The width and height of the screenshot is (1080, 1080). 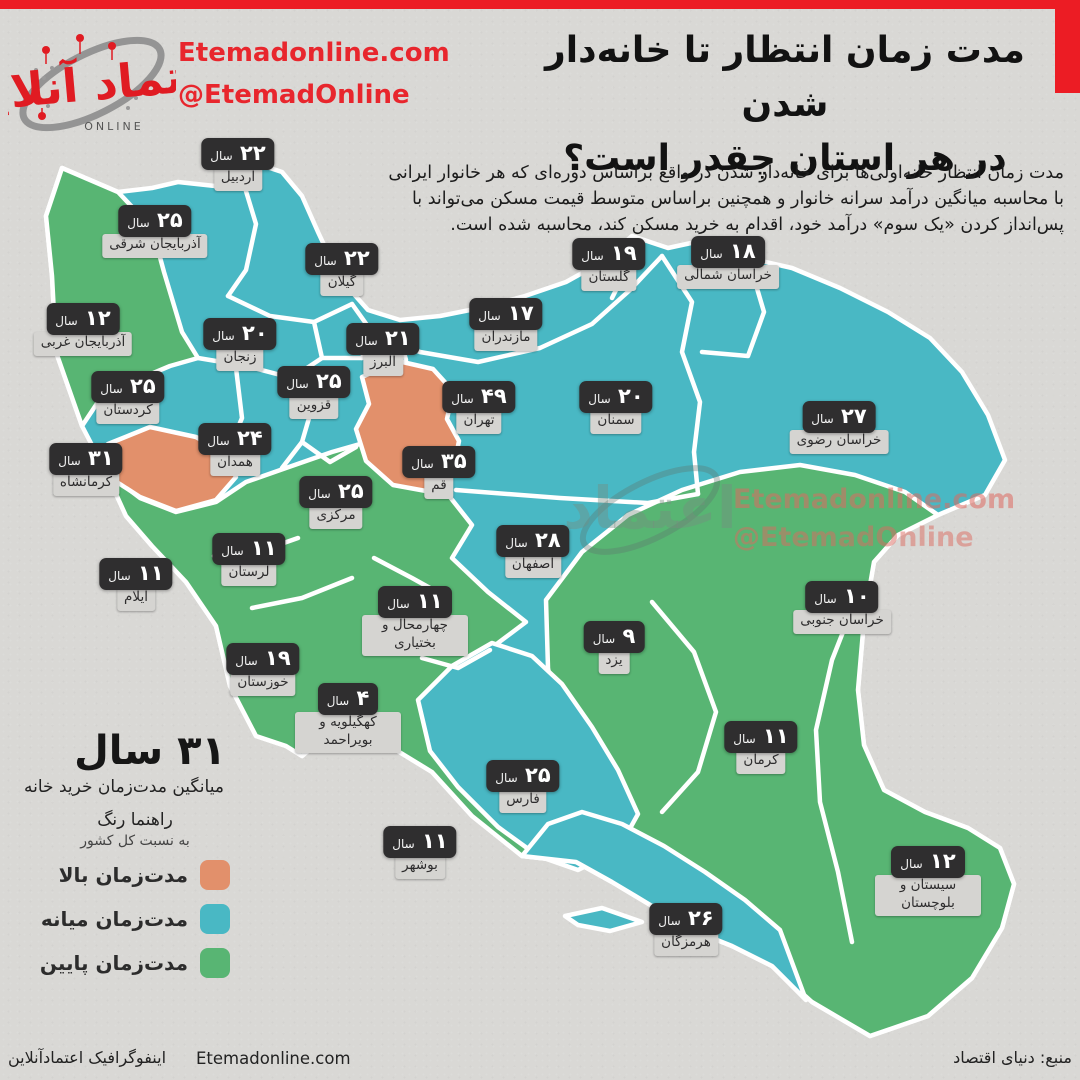 I want to click on province-name: هرمزگان, so click(x=686, y=944).